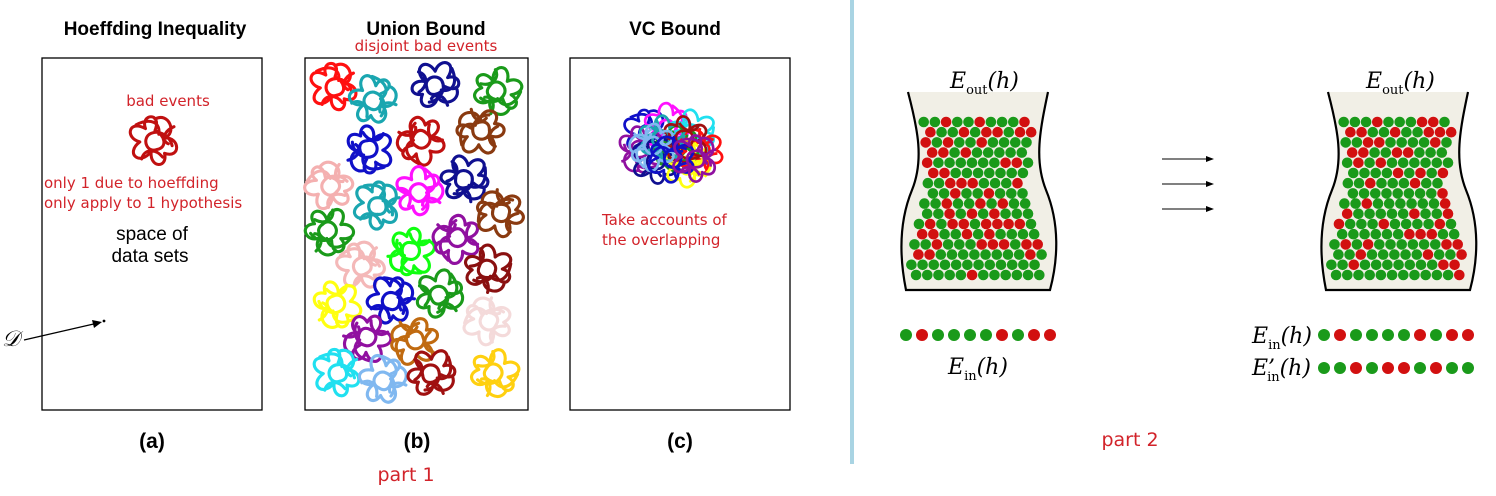 The height and width of the screenshot is (496, 1496). I want to click on sample-left-marbles, so click(978, 335).